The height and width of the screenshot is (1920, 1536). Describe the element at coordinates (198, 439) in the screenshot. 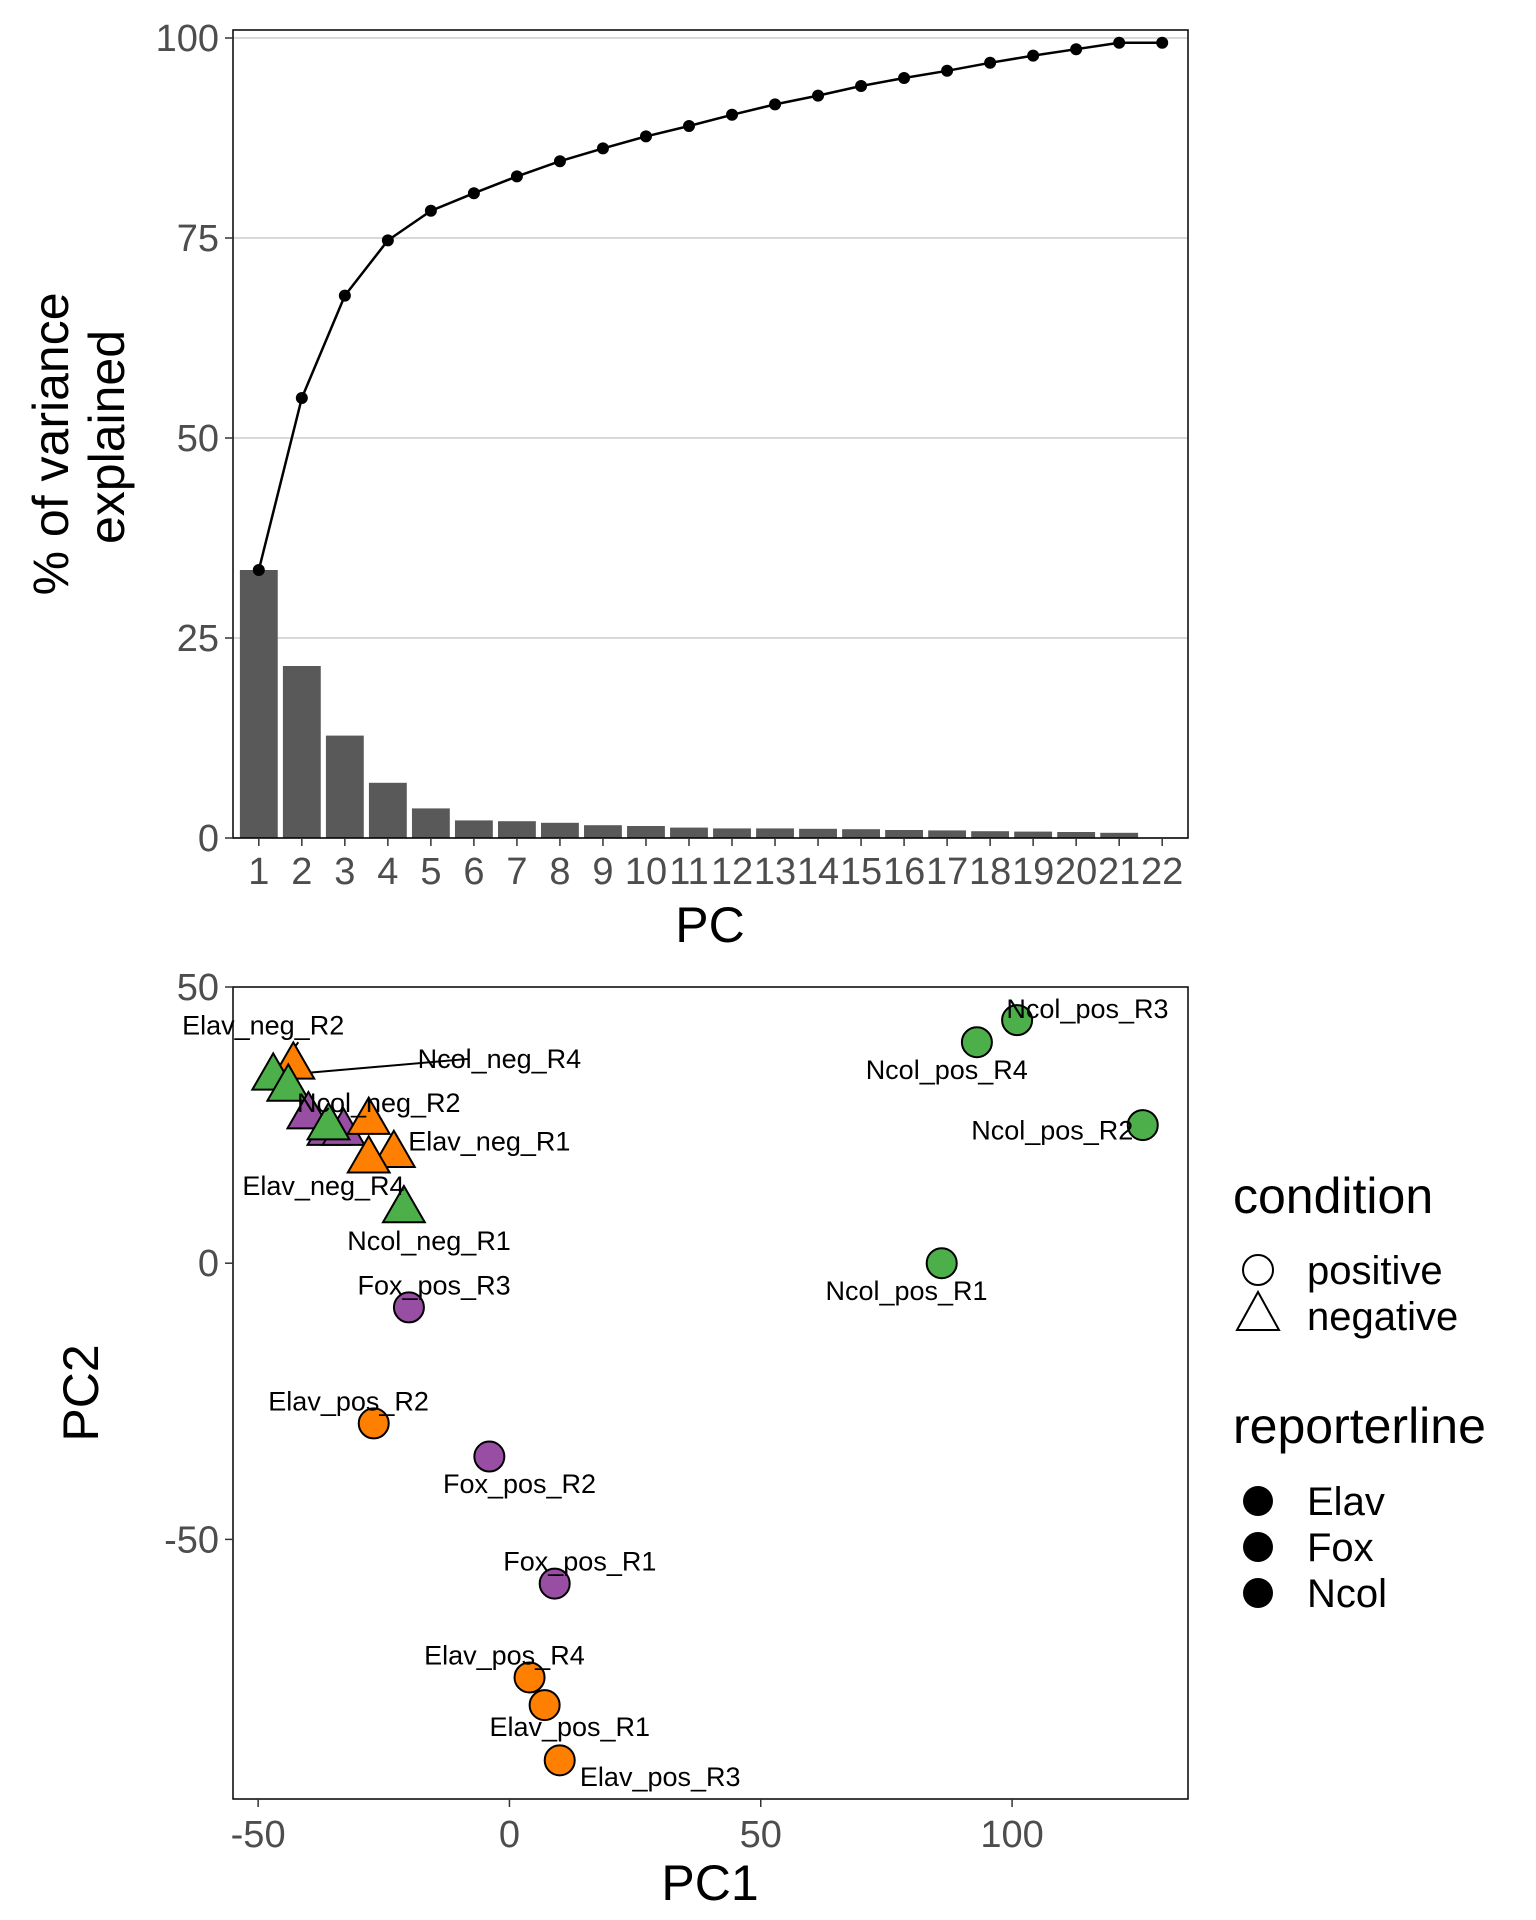

I see `scree-y-tick-label: 50` at that location.